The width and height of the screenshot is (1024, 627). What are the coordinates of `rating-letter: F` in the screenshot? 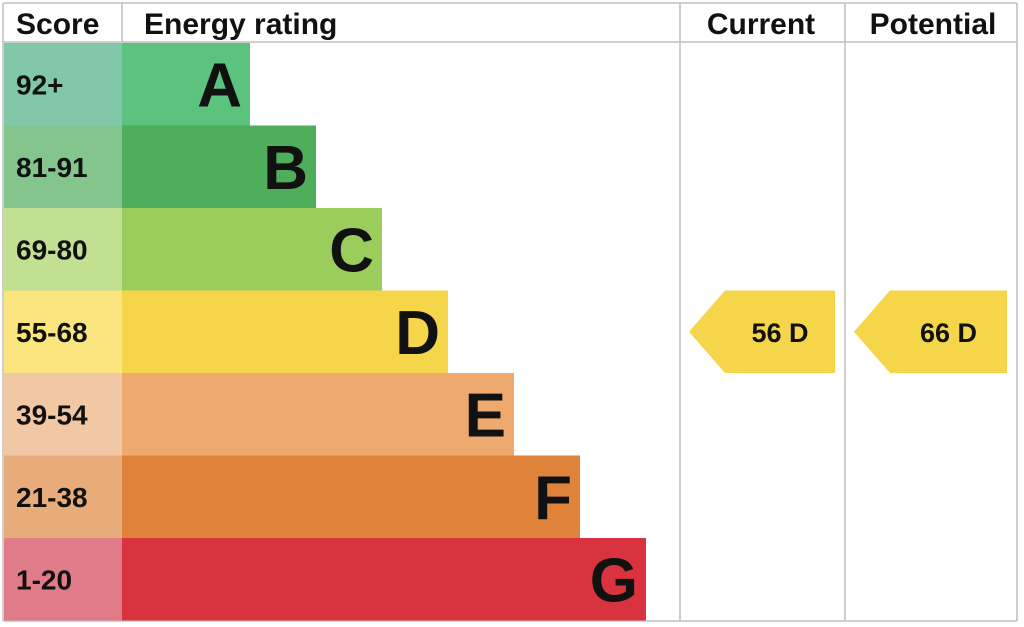 It's located at (553, 498).